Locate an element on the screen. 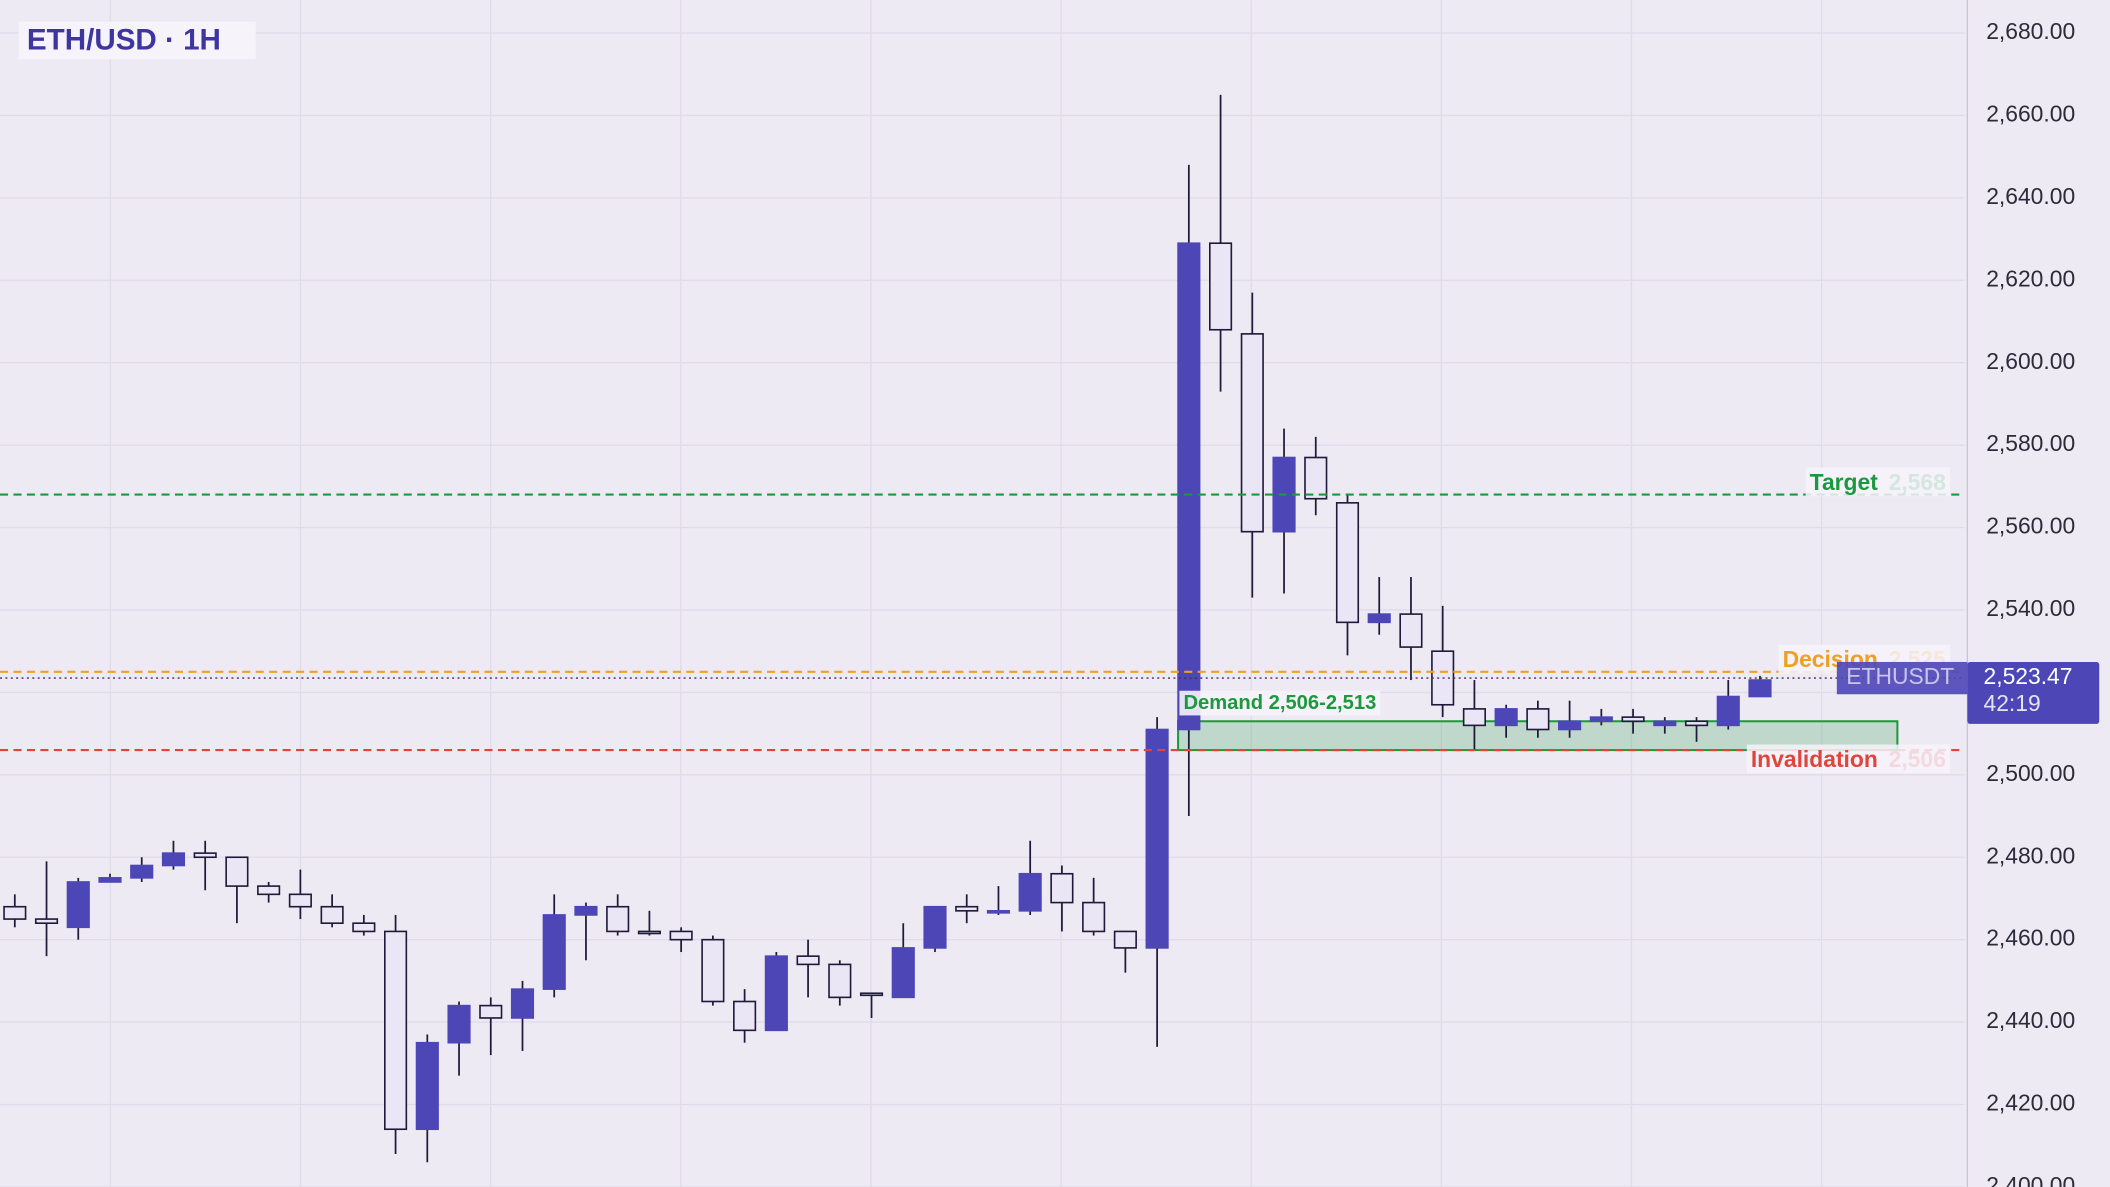  y-tick-label: 2,400.00 is located at coordinates (2030, 1179).